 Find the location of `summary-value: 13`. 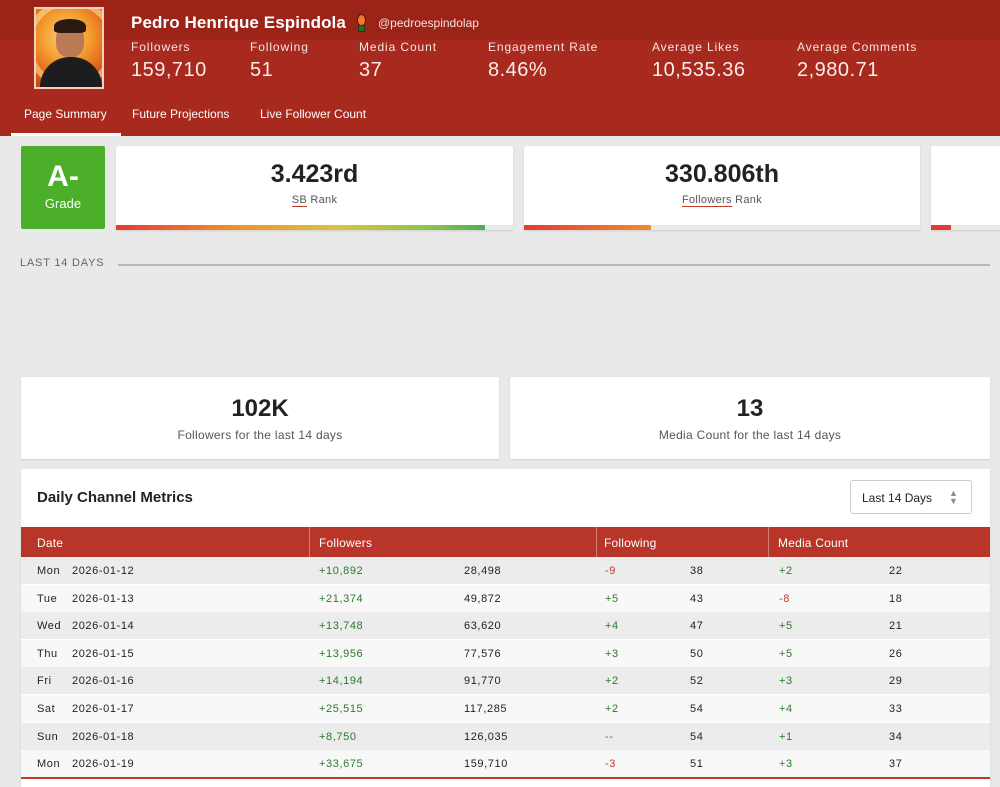

summary-value: 13 is located at coordinates (750, 408).